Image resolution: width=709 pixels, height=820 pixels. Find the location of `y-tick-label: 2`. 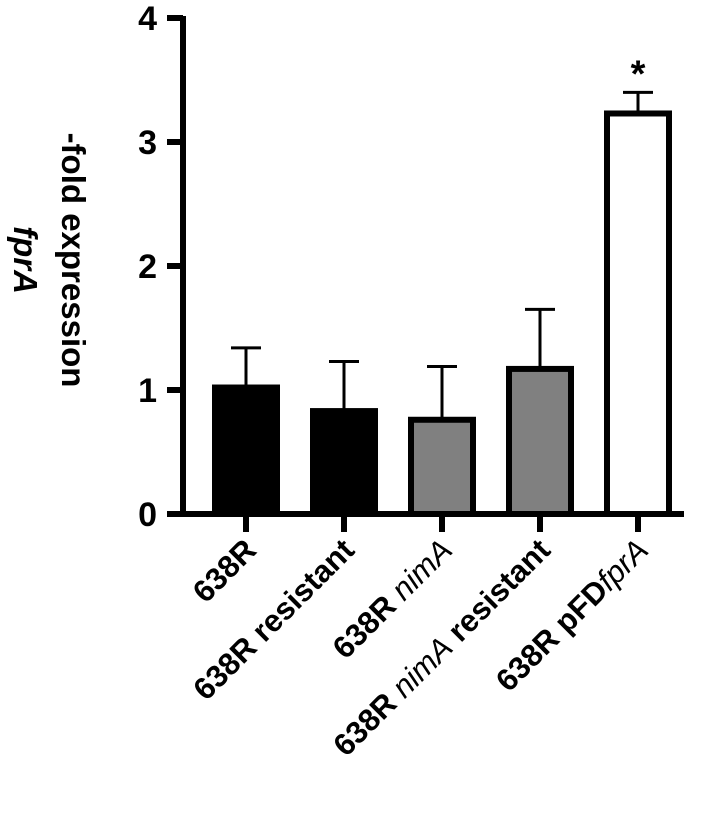

y-tick-label: 2 is located at coordinates (147, 267).